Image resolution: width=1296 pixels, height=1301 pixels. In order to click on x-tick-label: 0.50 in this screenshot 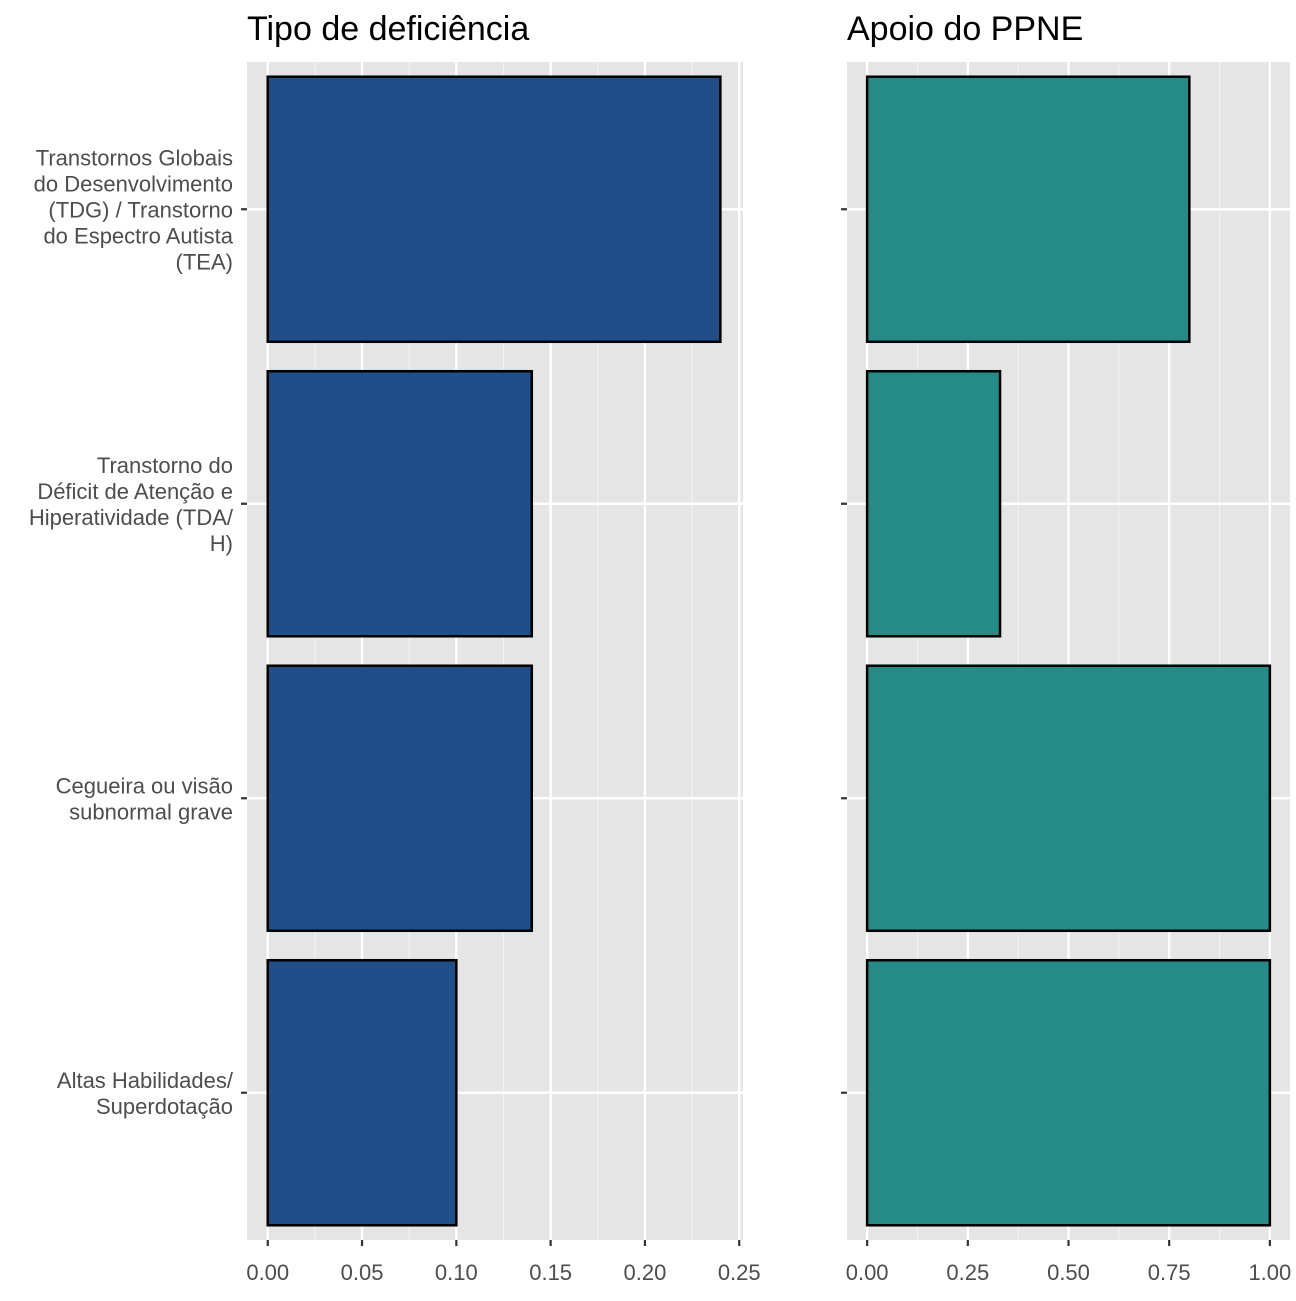, I will do `click(1068, 1272)`.